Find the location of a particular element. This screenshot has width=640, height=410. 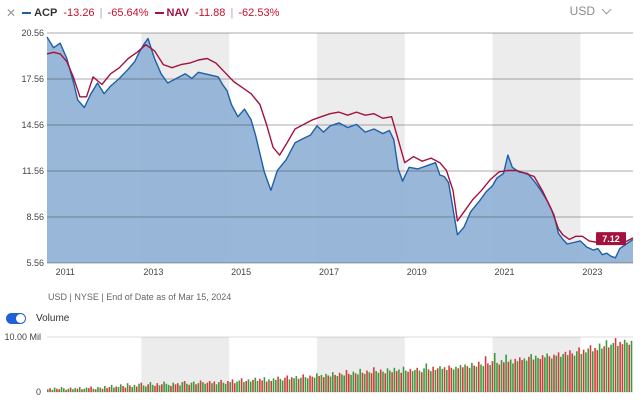

currency-select: USD is located at coordinates (591, 11).